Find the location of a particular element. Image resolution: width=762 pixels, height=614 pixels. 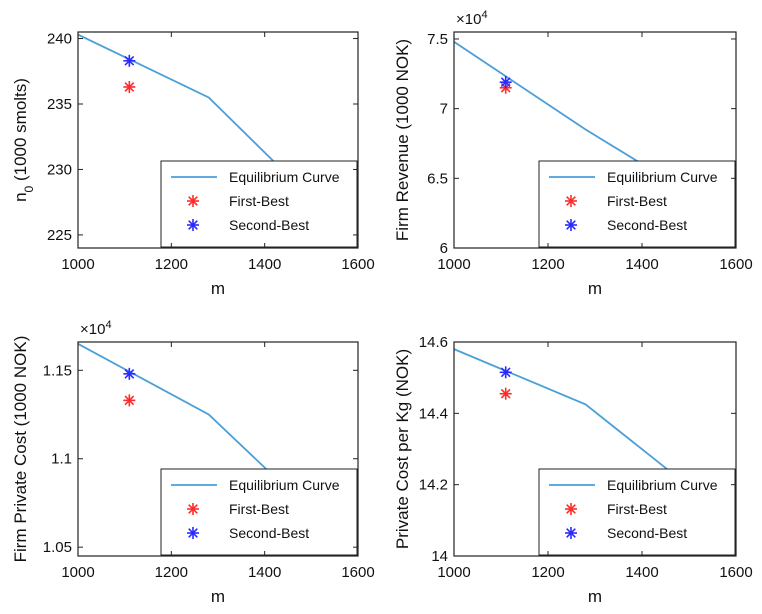

y-tick-label: 1.15 is located at coordinates (57, 370).